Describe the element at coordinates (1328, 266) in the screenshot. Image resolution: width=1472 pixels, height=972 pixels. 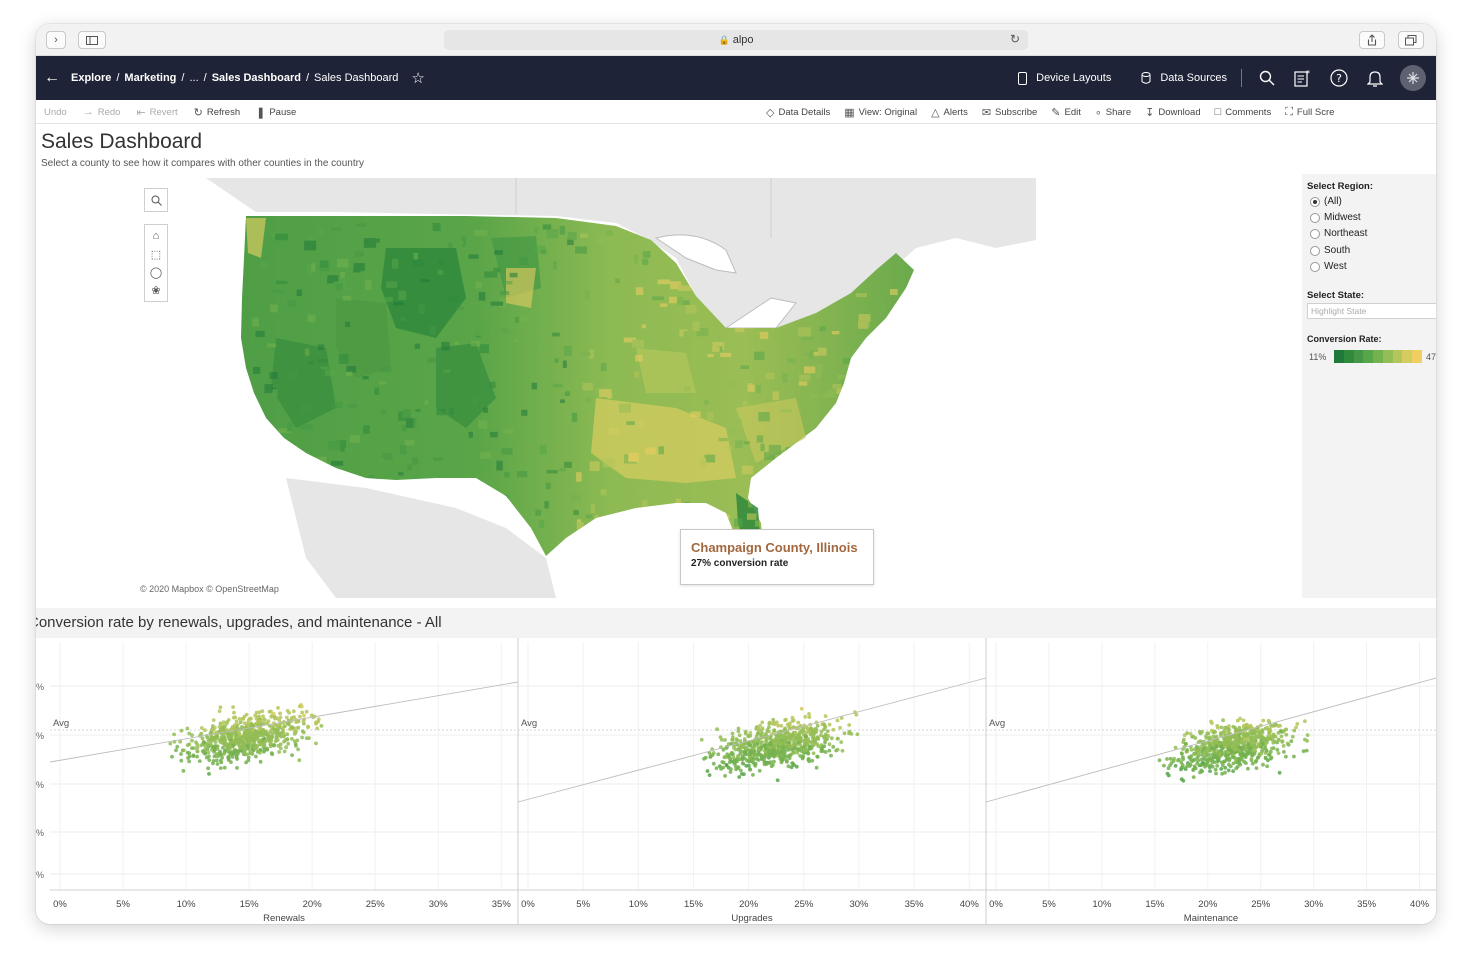
I see `region-option-west: West` at that location.